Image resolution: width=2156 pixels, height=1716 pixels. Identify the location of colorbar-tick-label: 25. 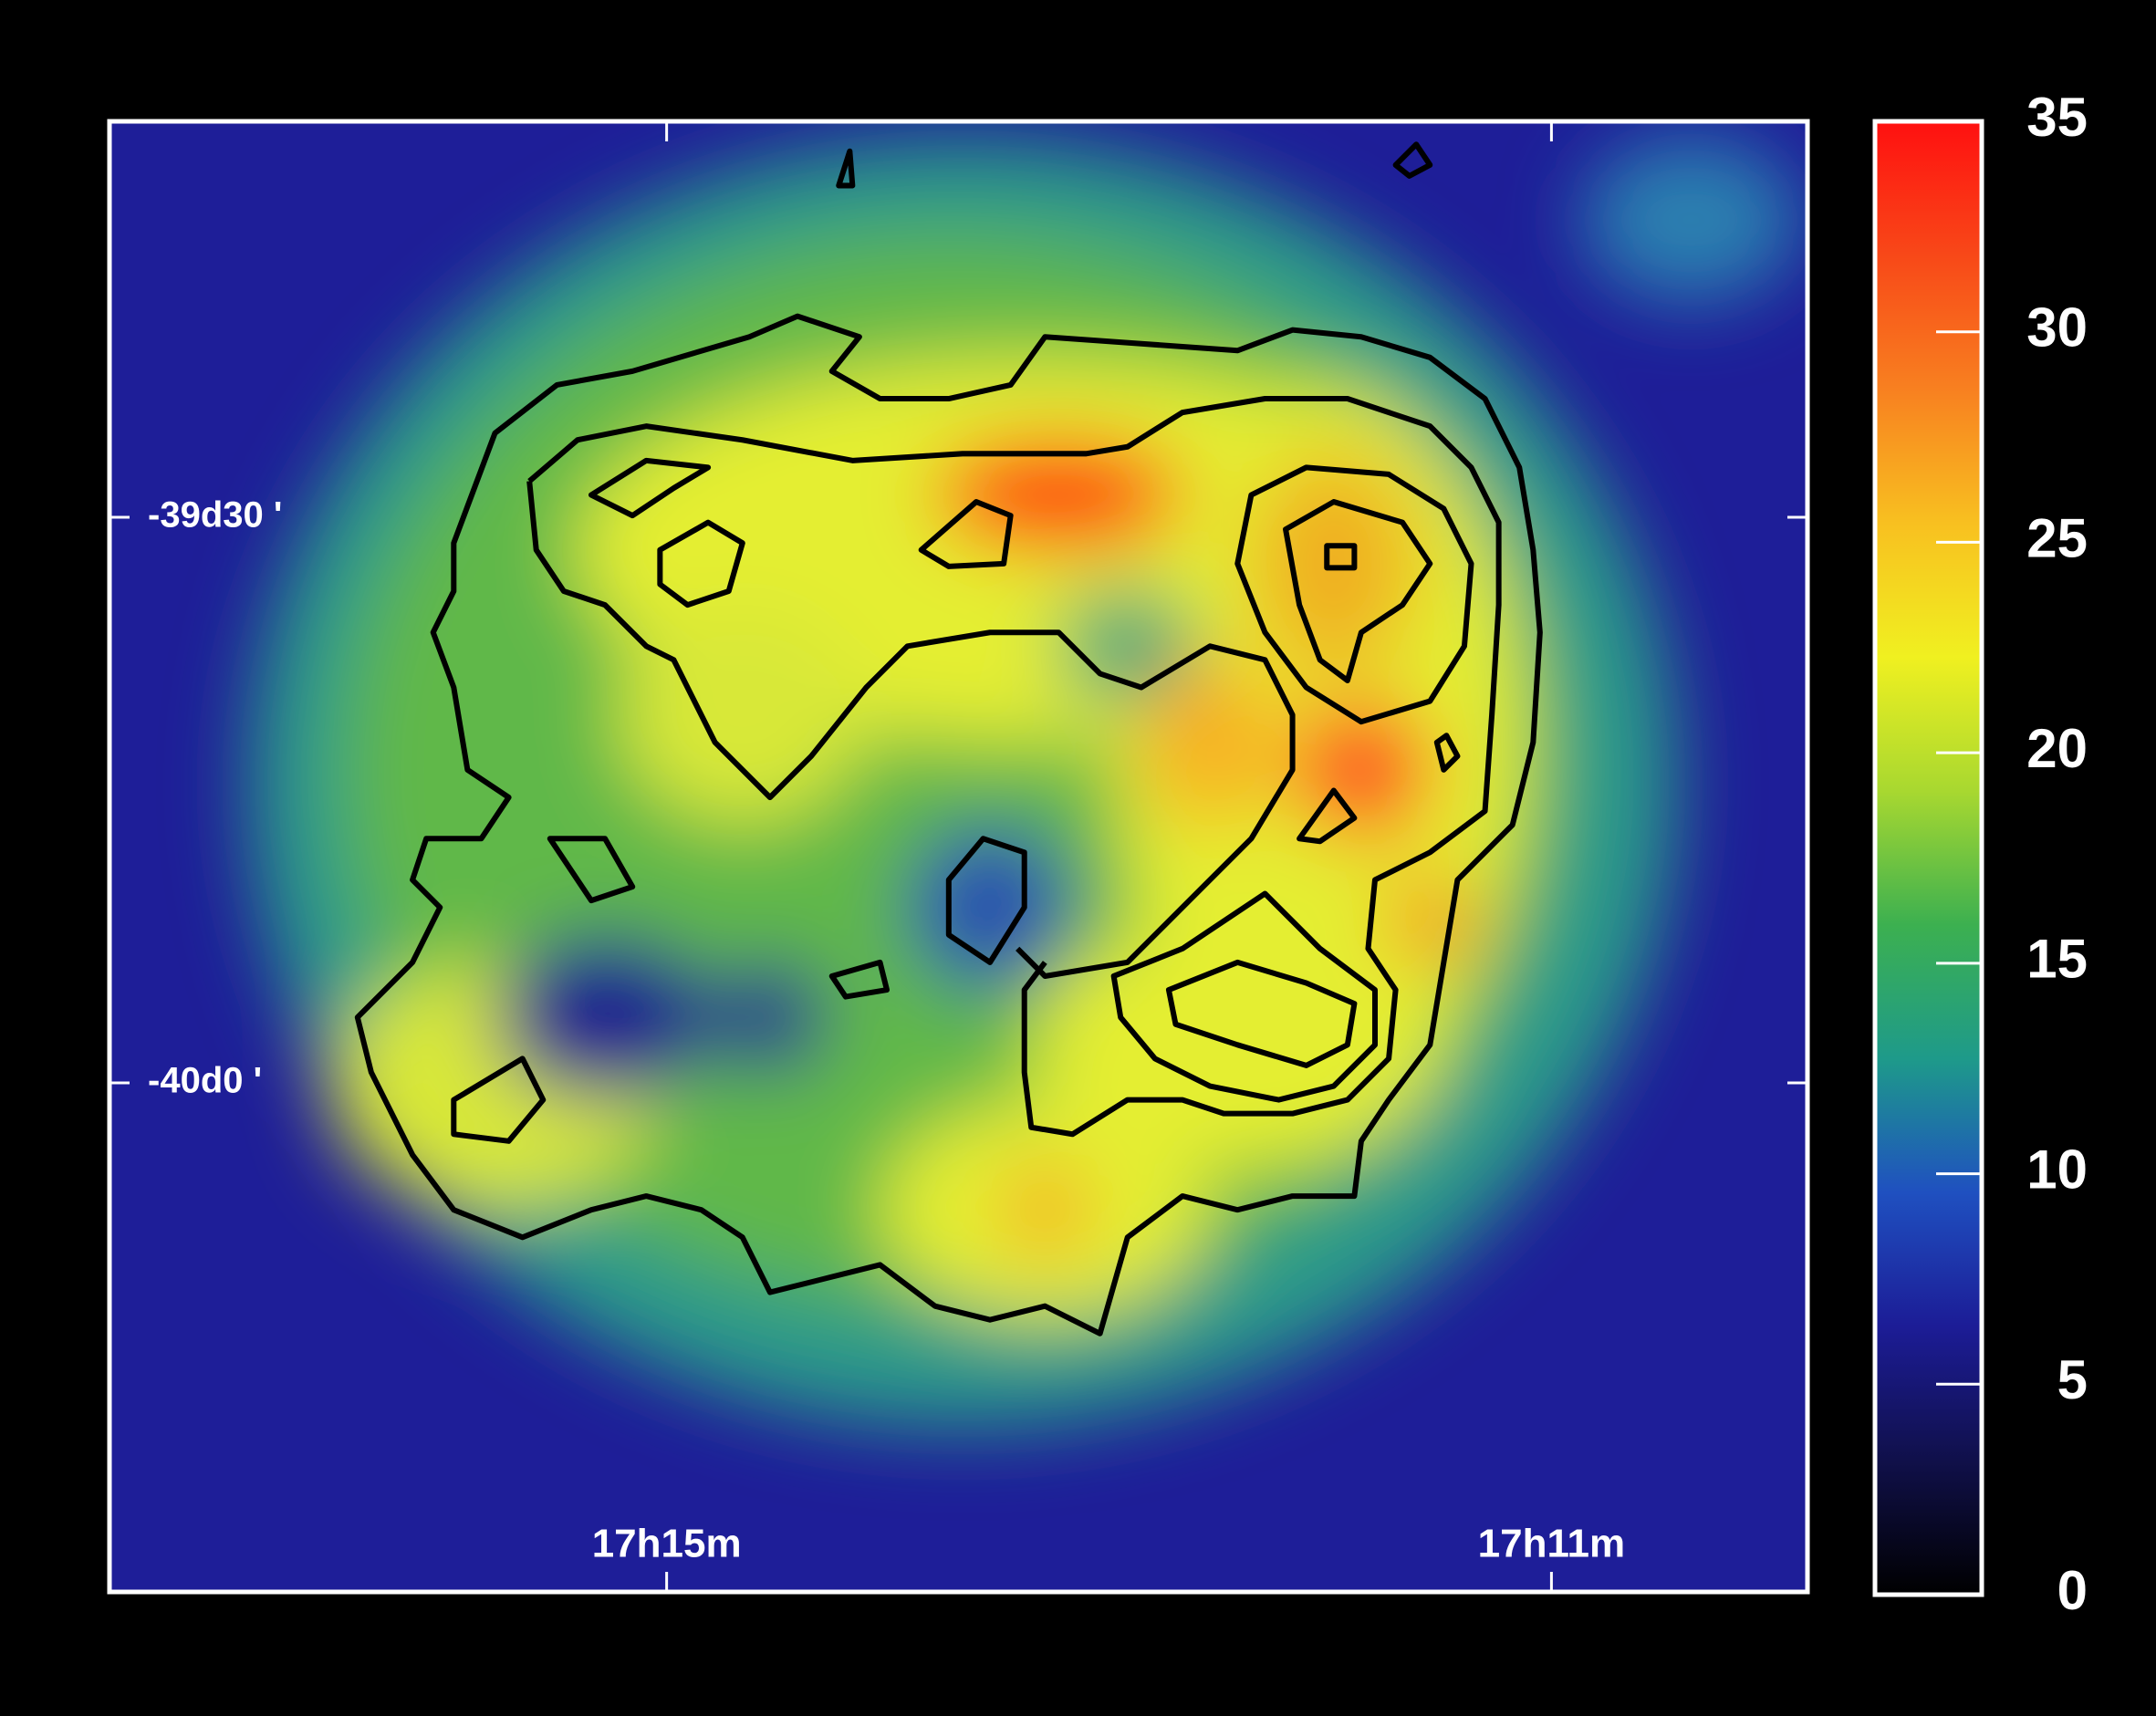
(2057, 537).